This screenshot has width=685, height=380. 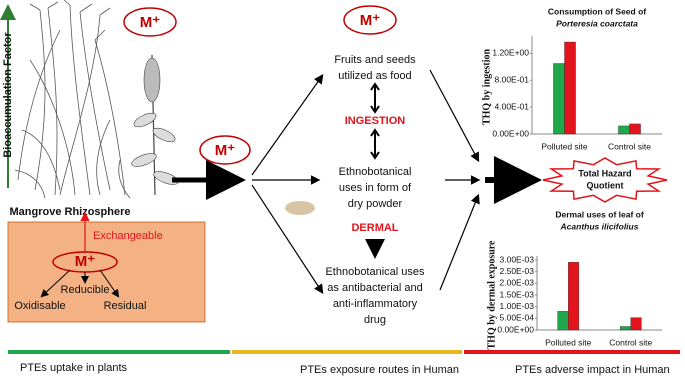 I want to click on outcome-label: Total Hazard, so click(x=604, y=173).